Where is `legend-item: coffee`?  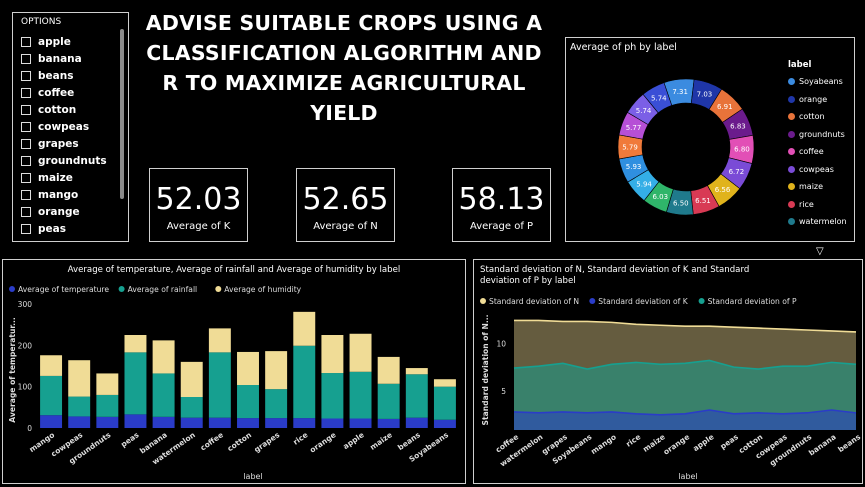
legend-item: coffee is located at coordinates (817, 152).